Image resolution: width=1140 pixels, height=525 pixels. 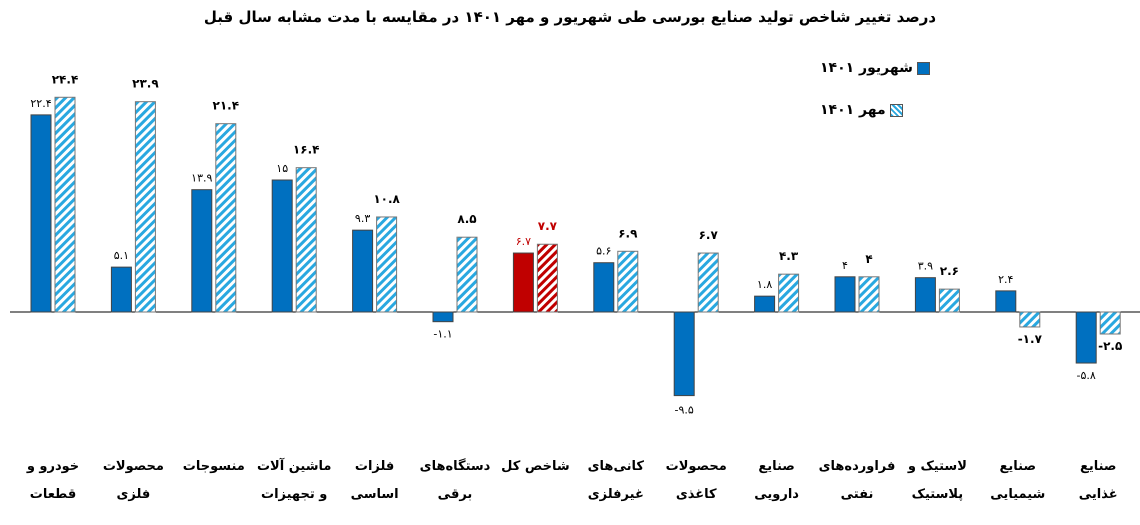 I want to click on category-label: برقی, so click(x=455, y=494).